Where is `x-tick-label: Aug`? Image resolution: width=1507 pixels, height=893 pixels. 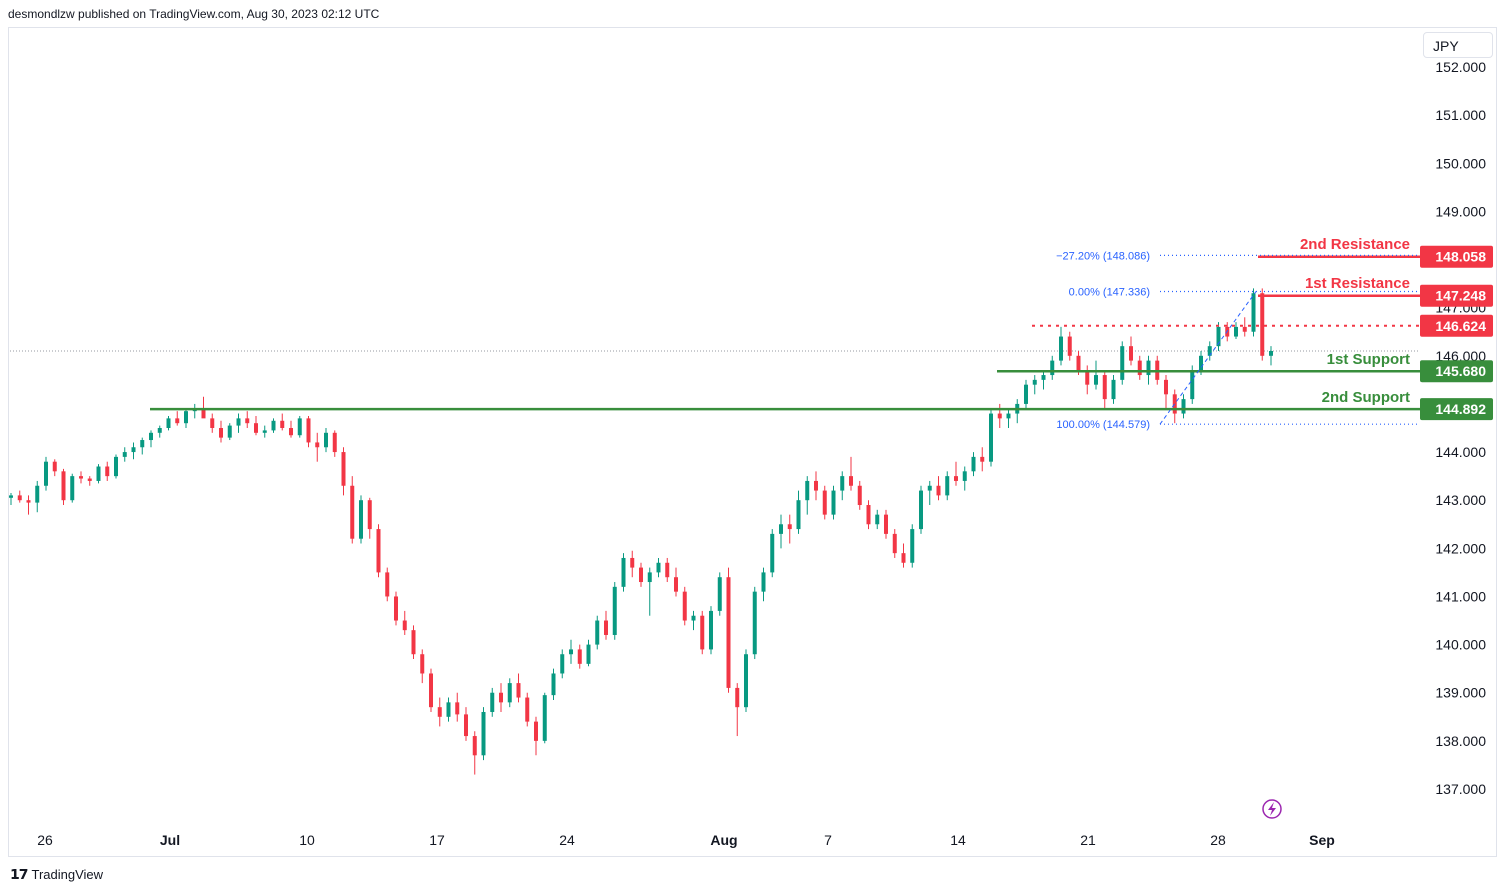
x-tick-label: Aug is located at coordinates (723, 840).